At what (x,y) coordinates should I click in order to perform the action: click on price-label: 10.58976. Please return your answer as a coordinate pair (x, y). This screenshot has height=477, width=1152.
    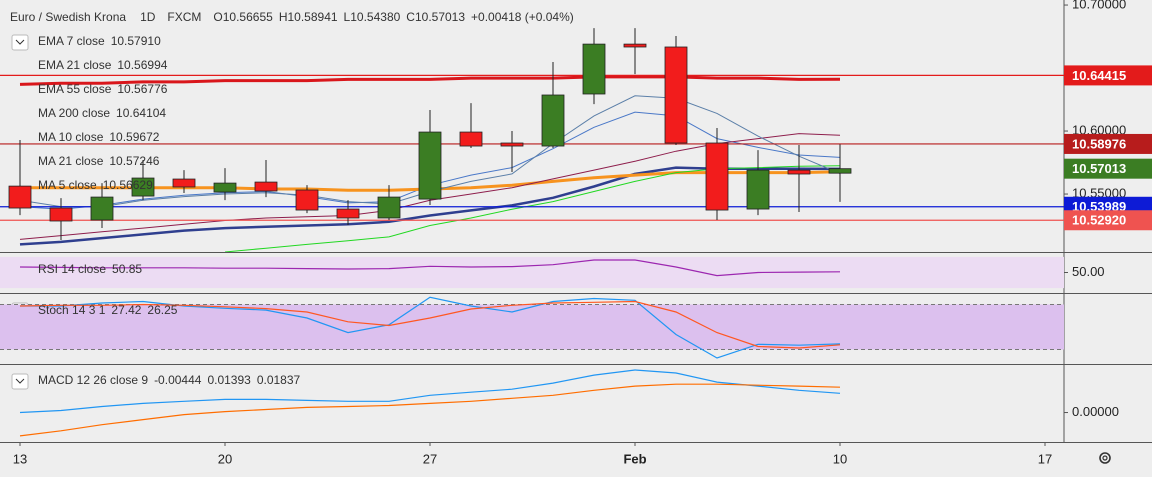
    Looking at the image, I should click on (1099, 143).